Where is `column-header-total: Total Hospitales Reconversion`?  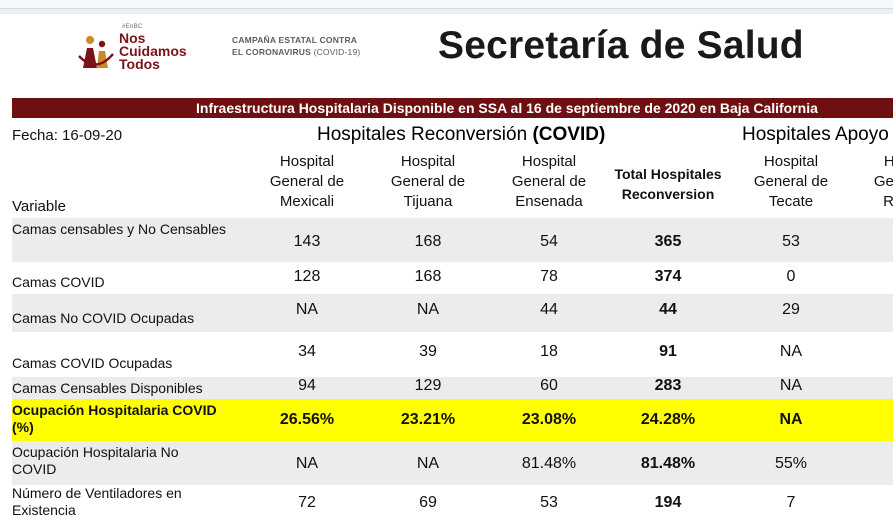 column-header-total: Total Hospitales Reconversion is located at coordinates (668, 184).